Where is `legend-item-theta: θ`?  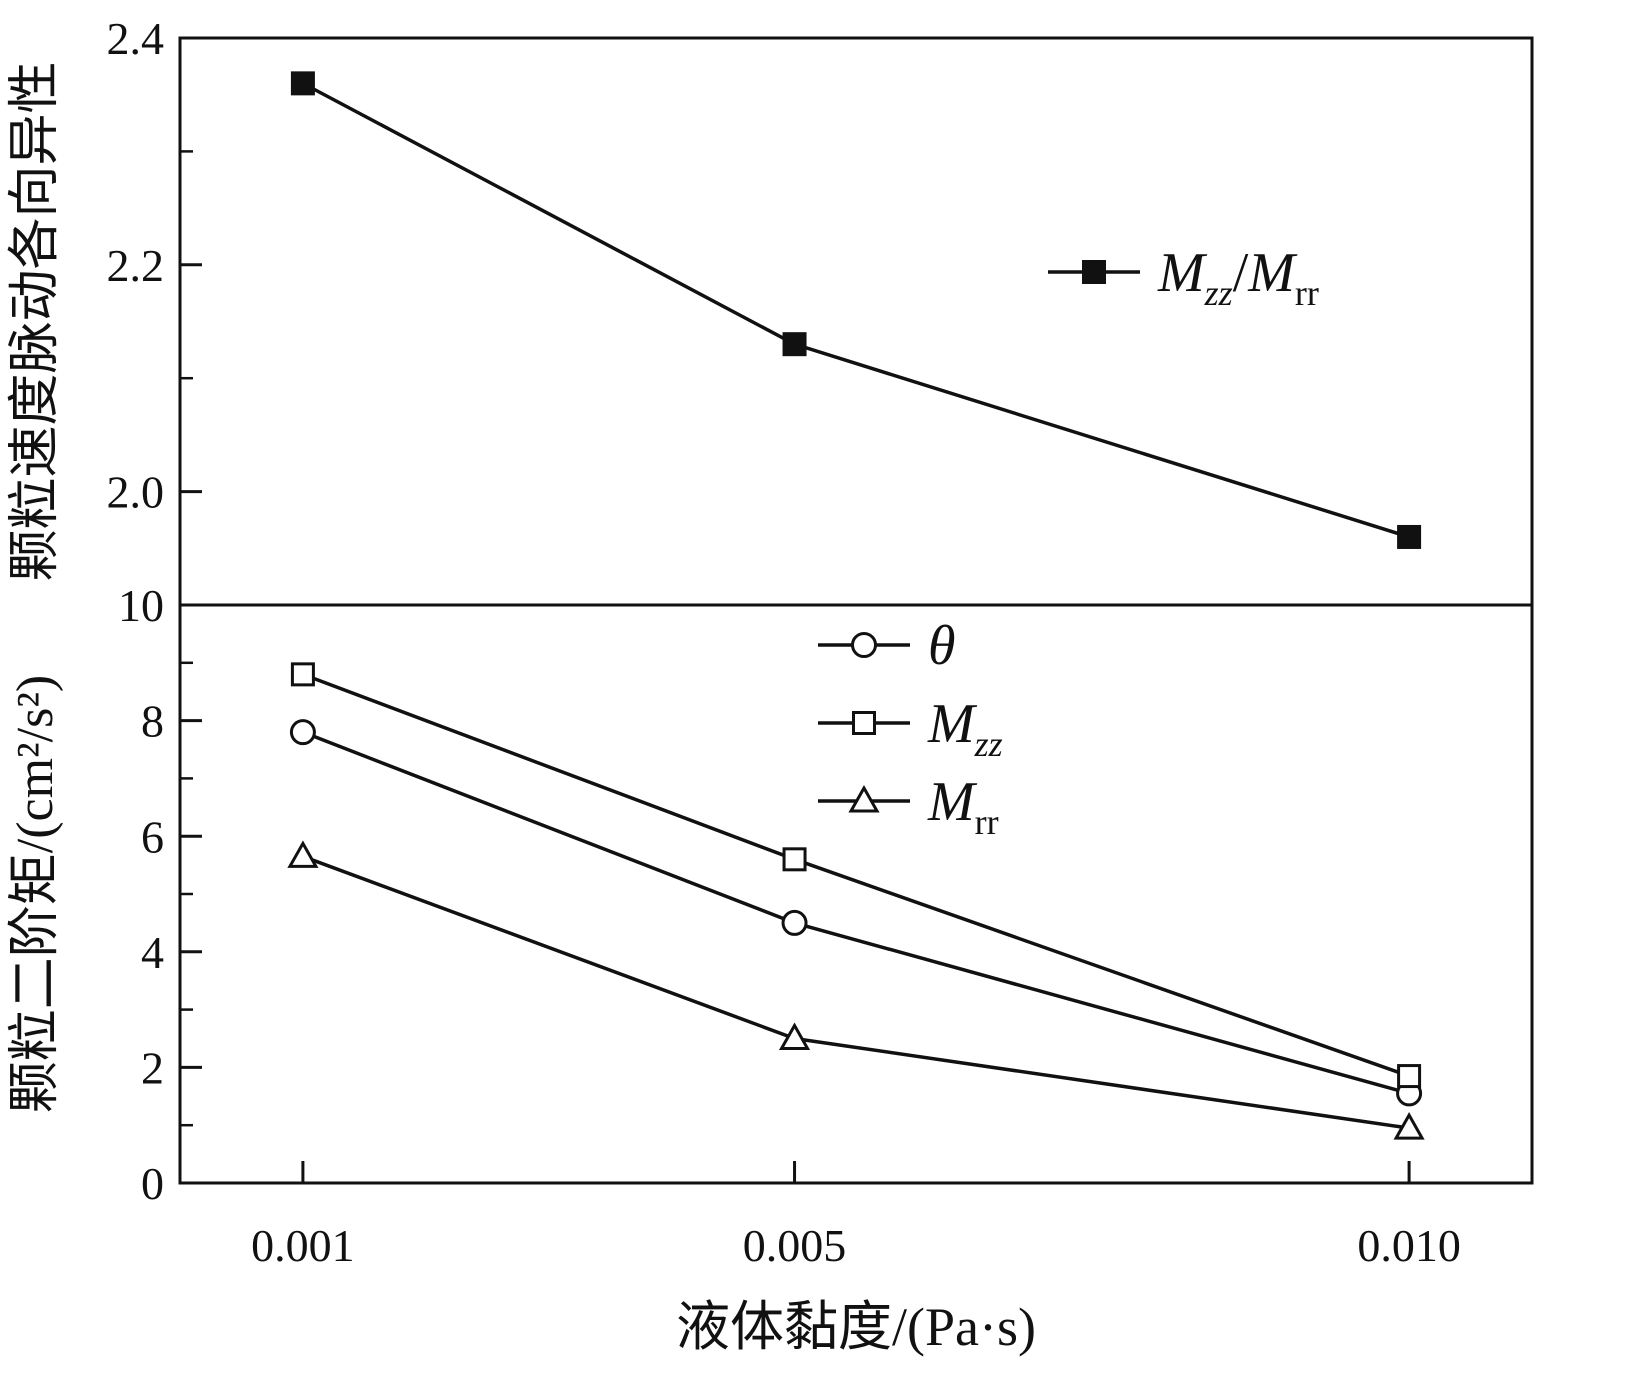
legend-item-theta: θ is located at coordinates (887, 646).